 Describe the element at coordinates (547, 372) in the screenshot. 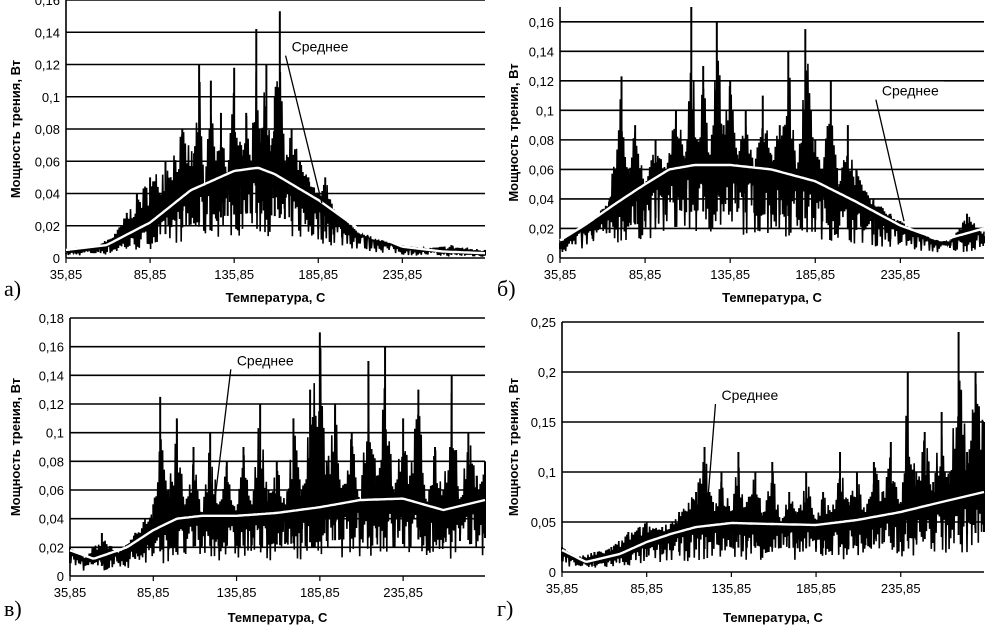

I see `y-tick-label: 0,2` at that location.